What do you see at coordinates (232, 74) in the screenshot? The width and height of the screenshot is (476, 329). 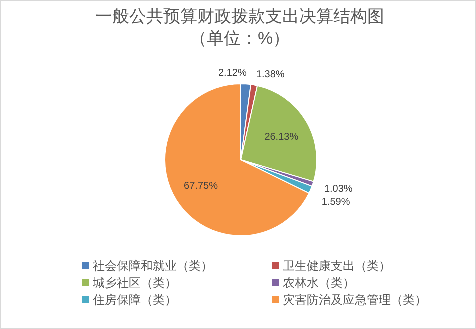 I see `data-label: 2.12%` at bounding box center [232, 74].